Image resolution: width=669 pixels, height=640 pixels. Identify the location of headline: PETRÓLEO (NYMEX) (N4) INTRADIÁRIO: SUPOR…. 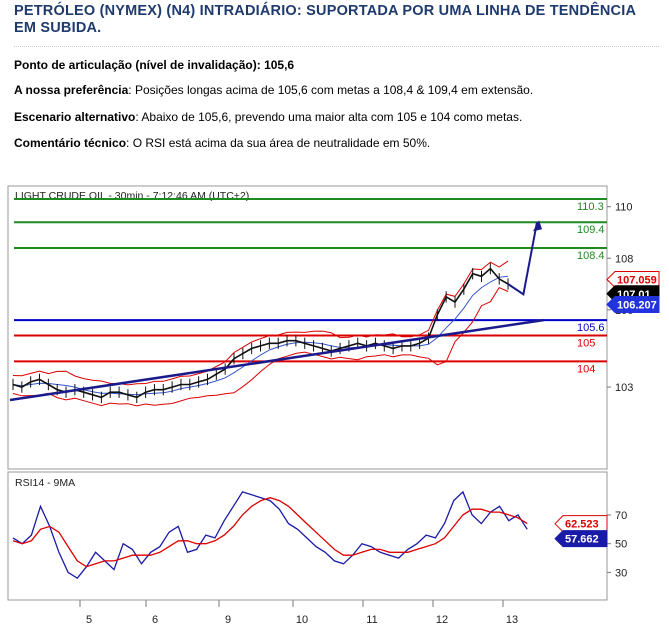
(325, 19).